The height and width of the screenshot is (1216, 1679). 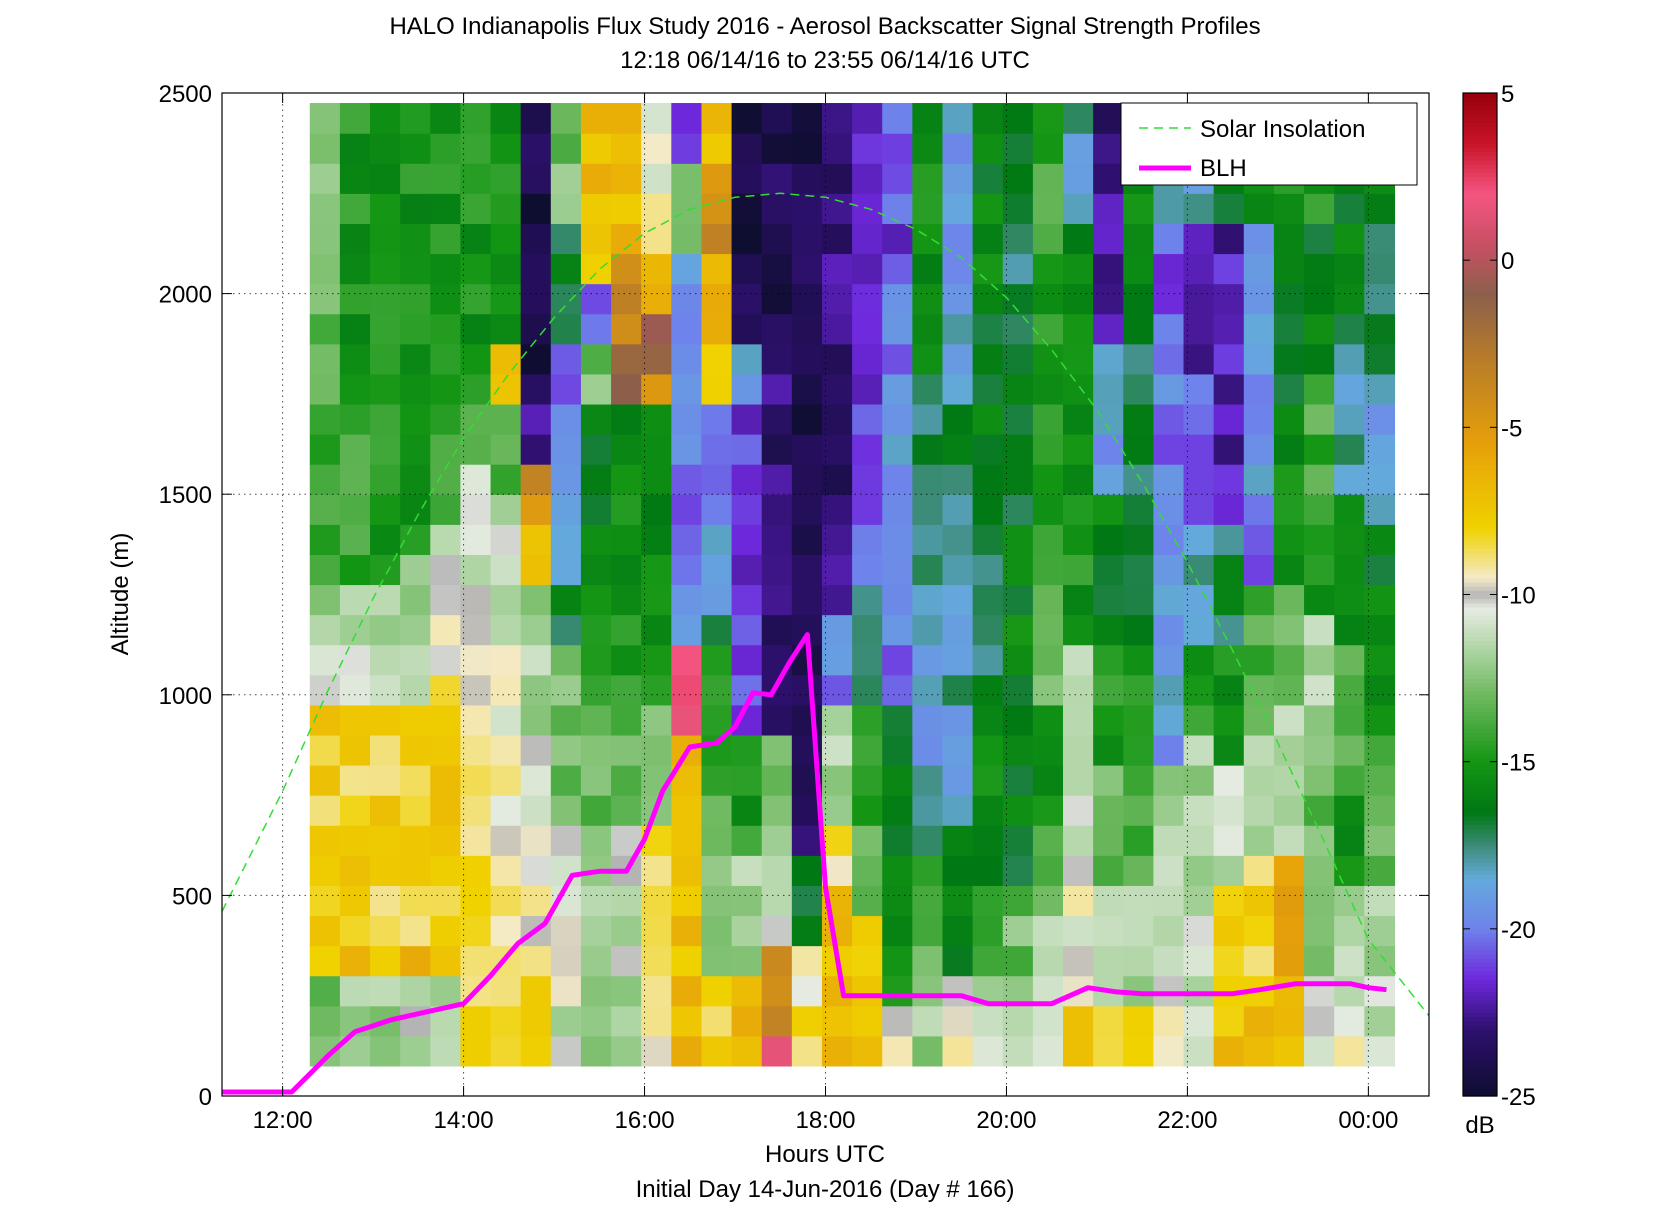 I want to click on legend: Solar Insolation BLH, so click(x=1269, y=144).